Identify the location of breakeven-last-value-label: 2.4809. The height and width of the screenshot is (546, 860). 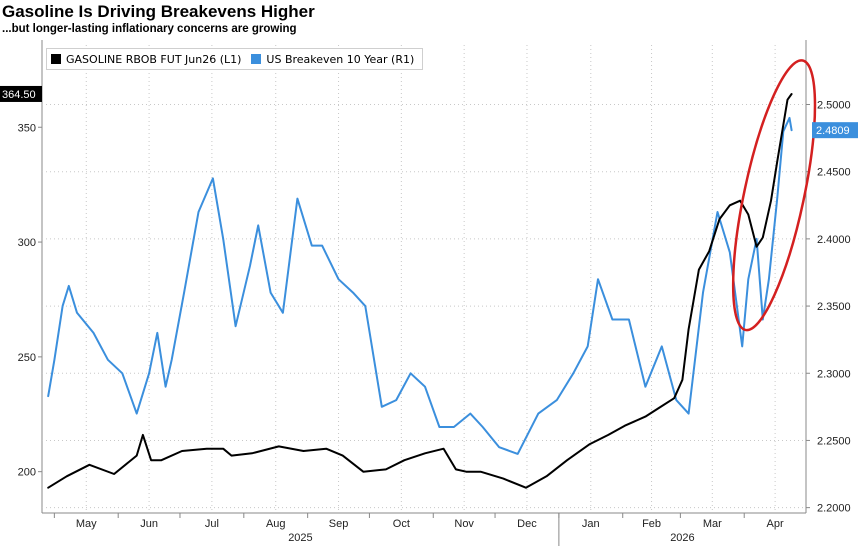
(833, 131).